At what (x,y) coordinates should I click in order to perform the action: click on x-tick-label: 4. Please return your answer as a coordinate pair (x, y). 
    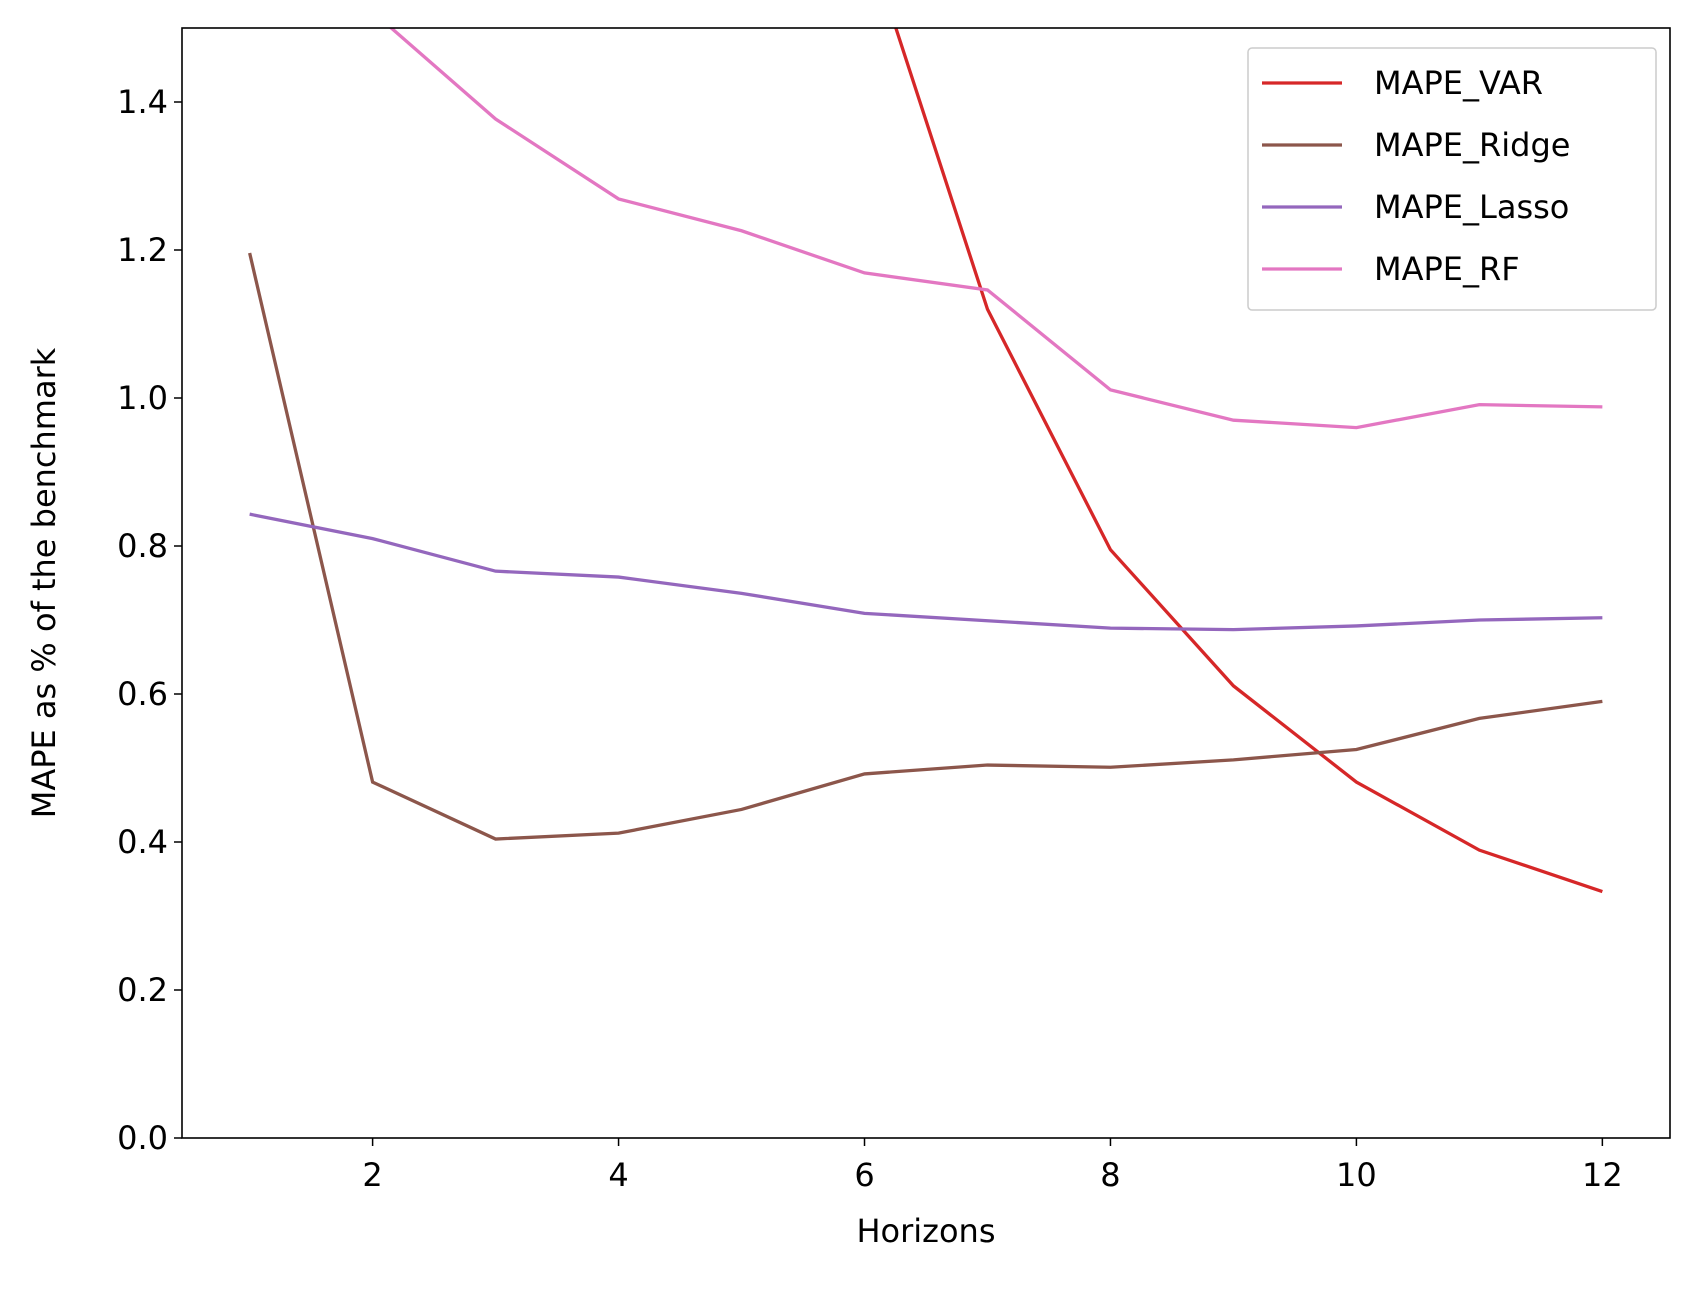
    Looking at the image, I should click on (618, 1175).